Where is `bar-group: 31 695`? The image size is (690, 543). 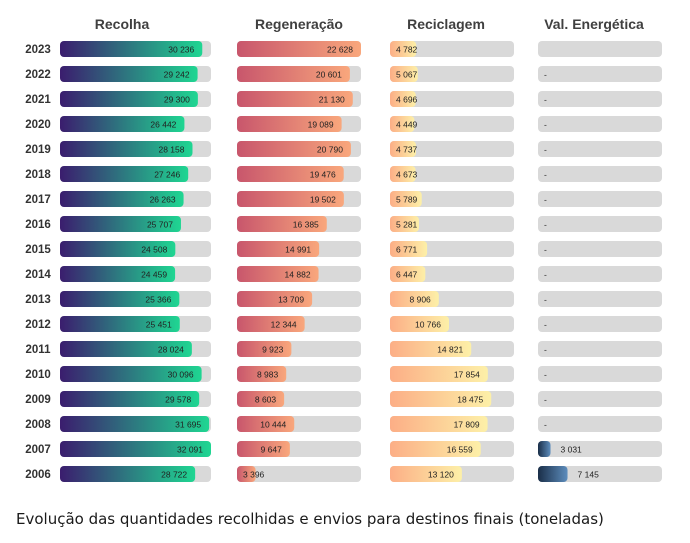
bar-group: 31 695 is located at coordinates (135, 424).